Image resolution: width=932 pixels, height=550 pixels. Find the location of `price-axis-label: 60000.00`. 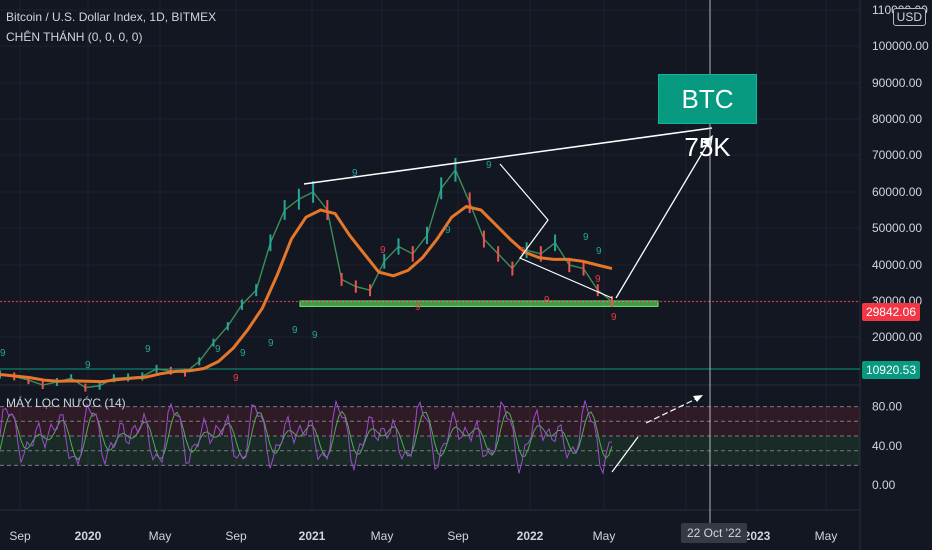

price-axis-label: 60000.00 is located at coordinates (897, 192).